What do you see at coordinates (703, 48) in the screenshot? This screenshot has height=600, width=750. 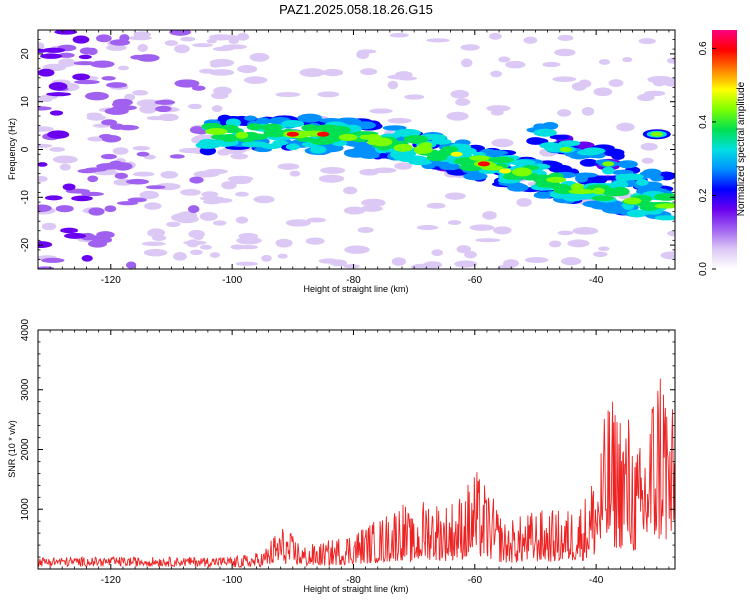 I see `colorbar-tick-label: 0.6` at bounding box center [703, 48].